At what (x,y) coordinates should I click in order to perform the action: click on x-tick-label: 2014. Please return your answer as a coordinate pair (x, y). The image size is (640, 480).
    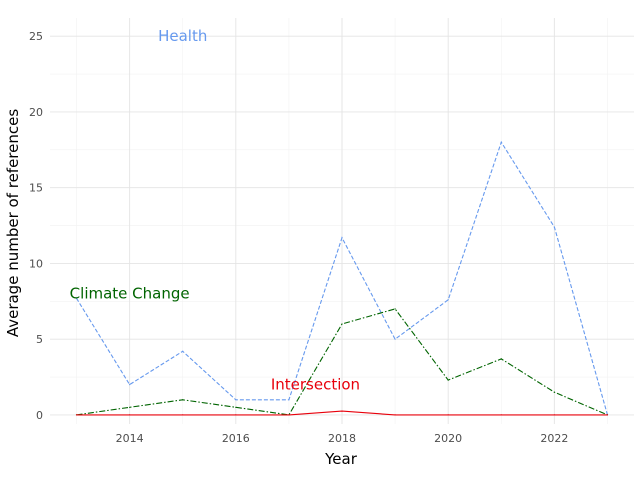
    Looking at the image, I should click on (130, 438).